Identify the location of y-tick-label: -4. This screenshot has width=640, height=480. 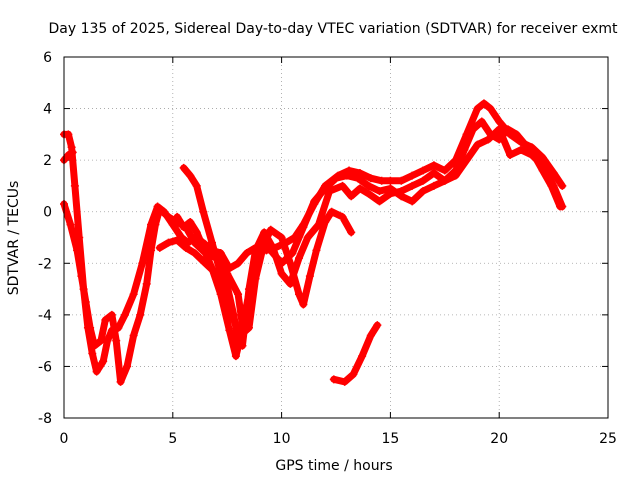
(45, 316).